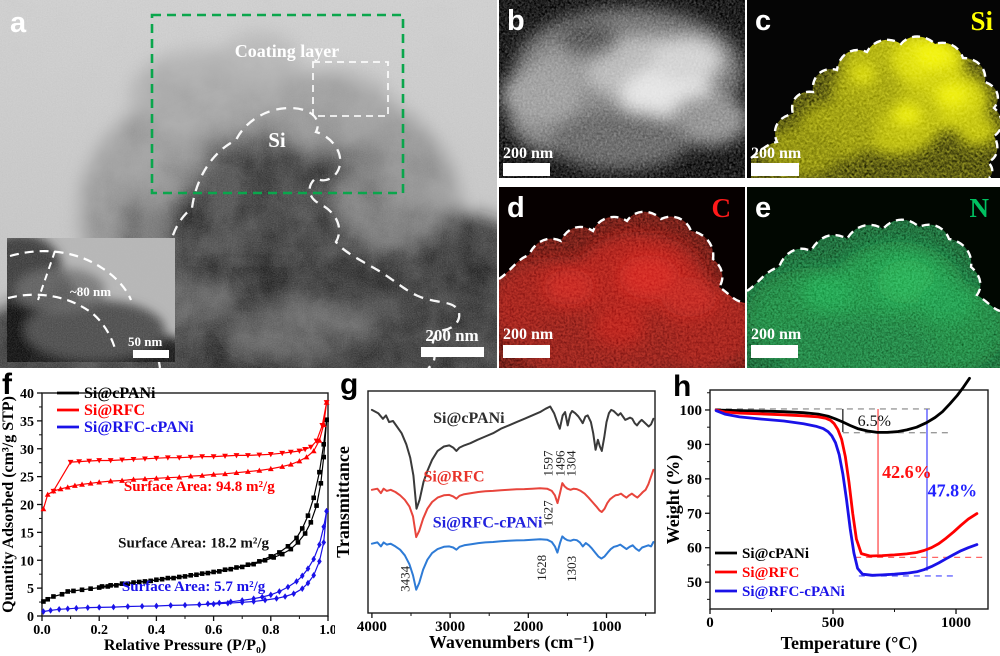  Describe the element at coordinates (849, 643) in the screenshot. I see `h-xlabel: Temperature (°C)` at that location.